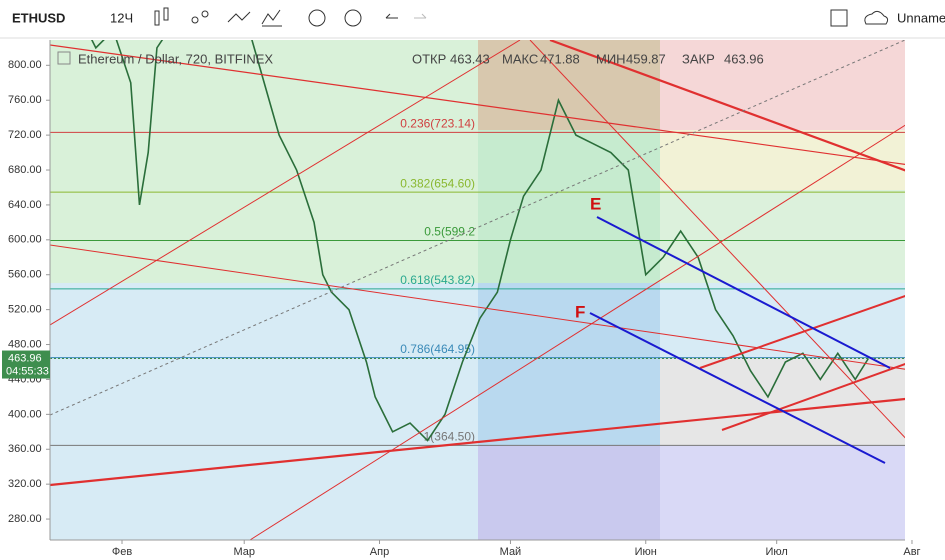 This screenshot has width=945, height=560. I want to click on fib-label: 0.236(723.14), so click(437, 124).